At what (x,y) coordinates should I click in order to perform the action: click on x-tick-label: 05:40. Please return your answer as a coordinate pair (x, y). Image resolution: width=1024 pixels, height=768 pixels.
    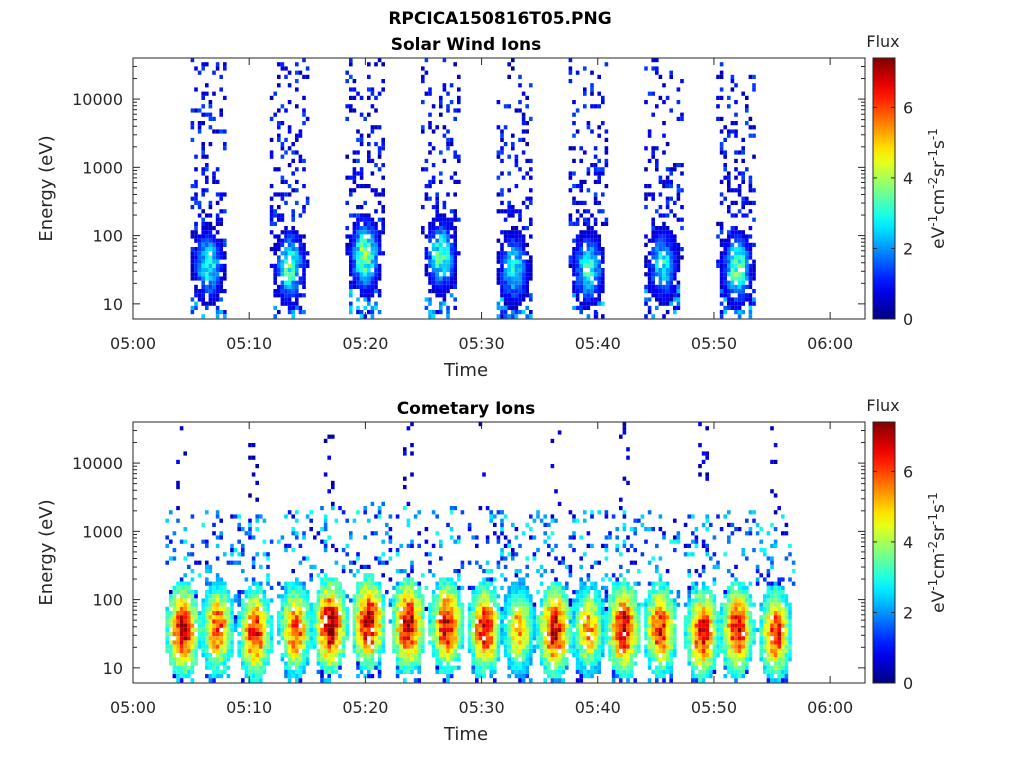
    Looking at the image, I should click on (598, 343).